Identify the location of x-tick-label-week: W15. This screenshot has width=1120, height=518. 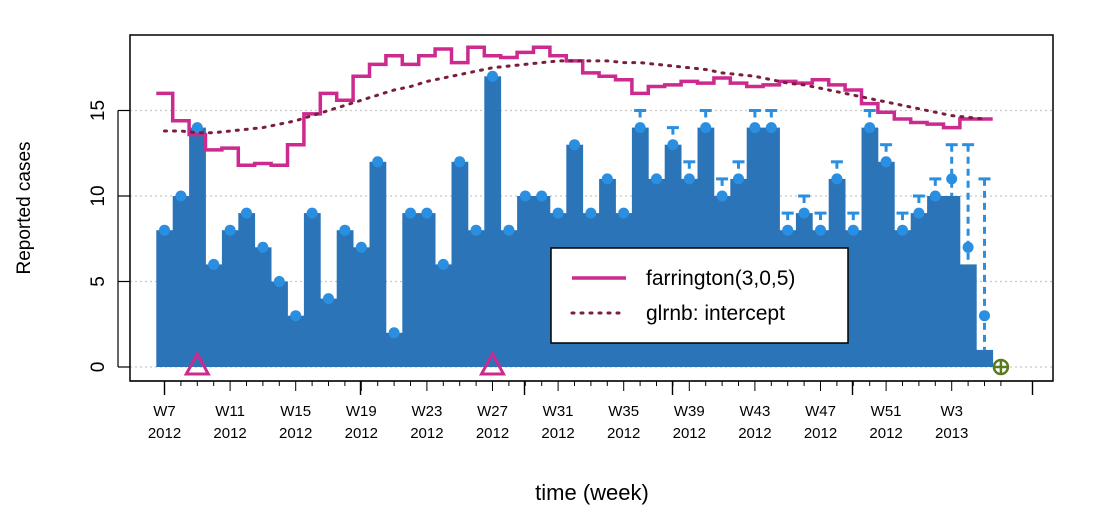
(295, 411).